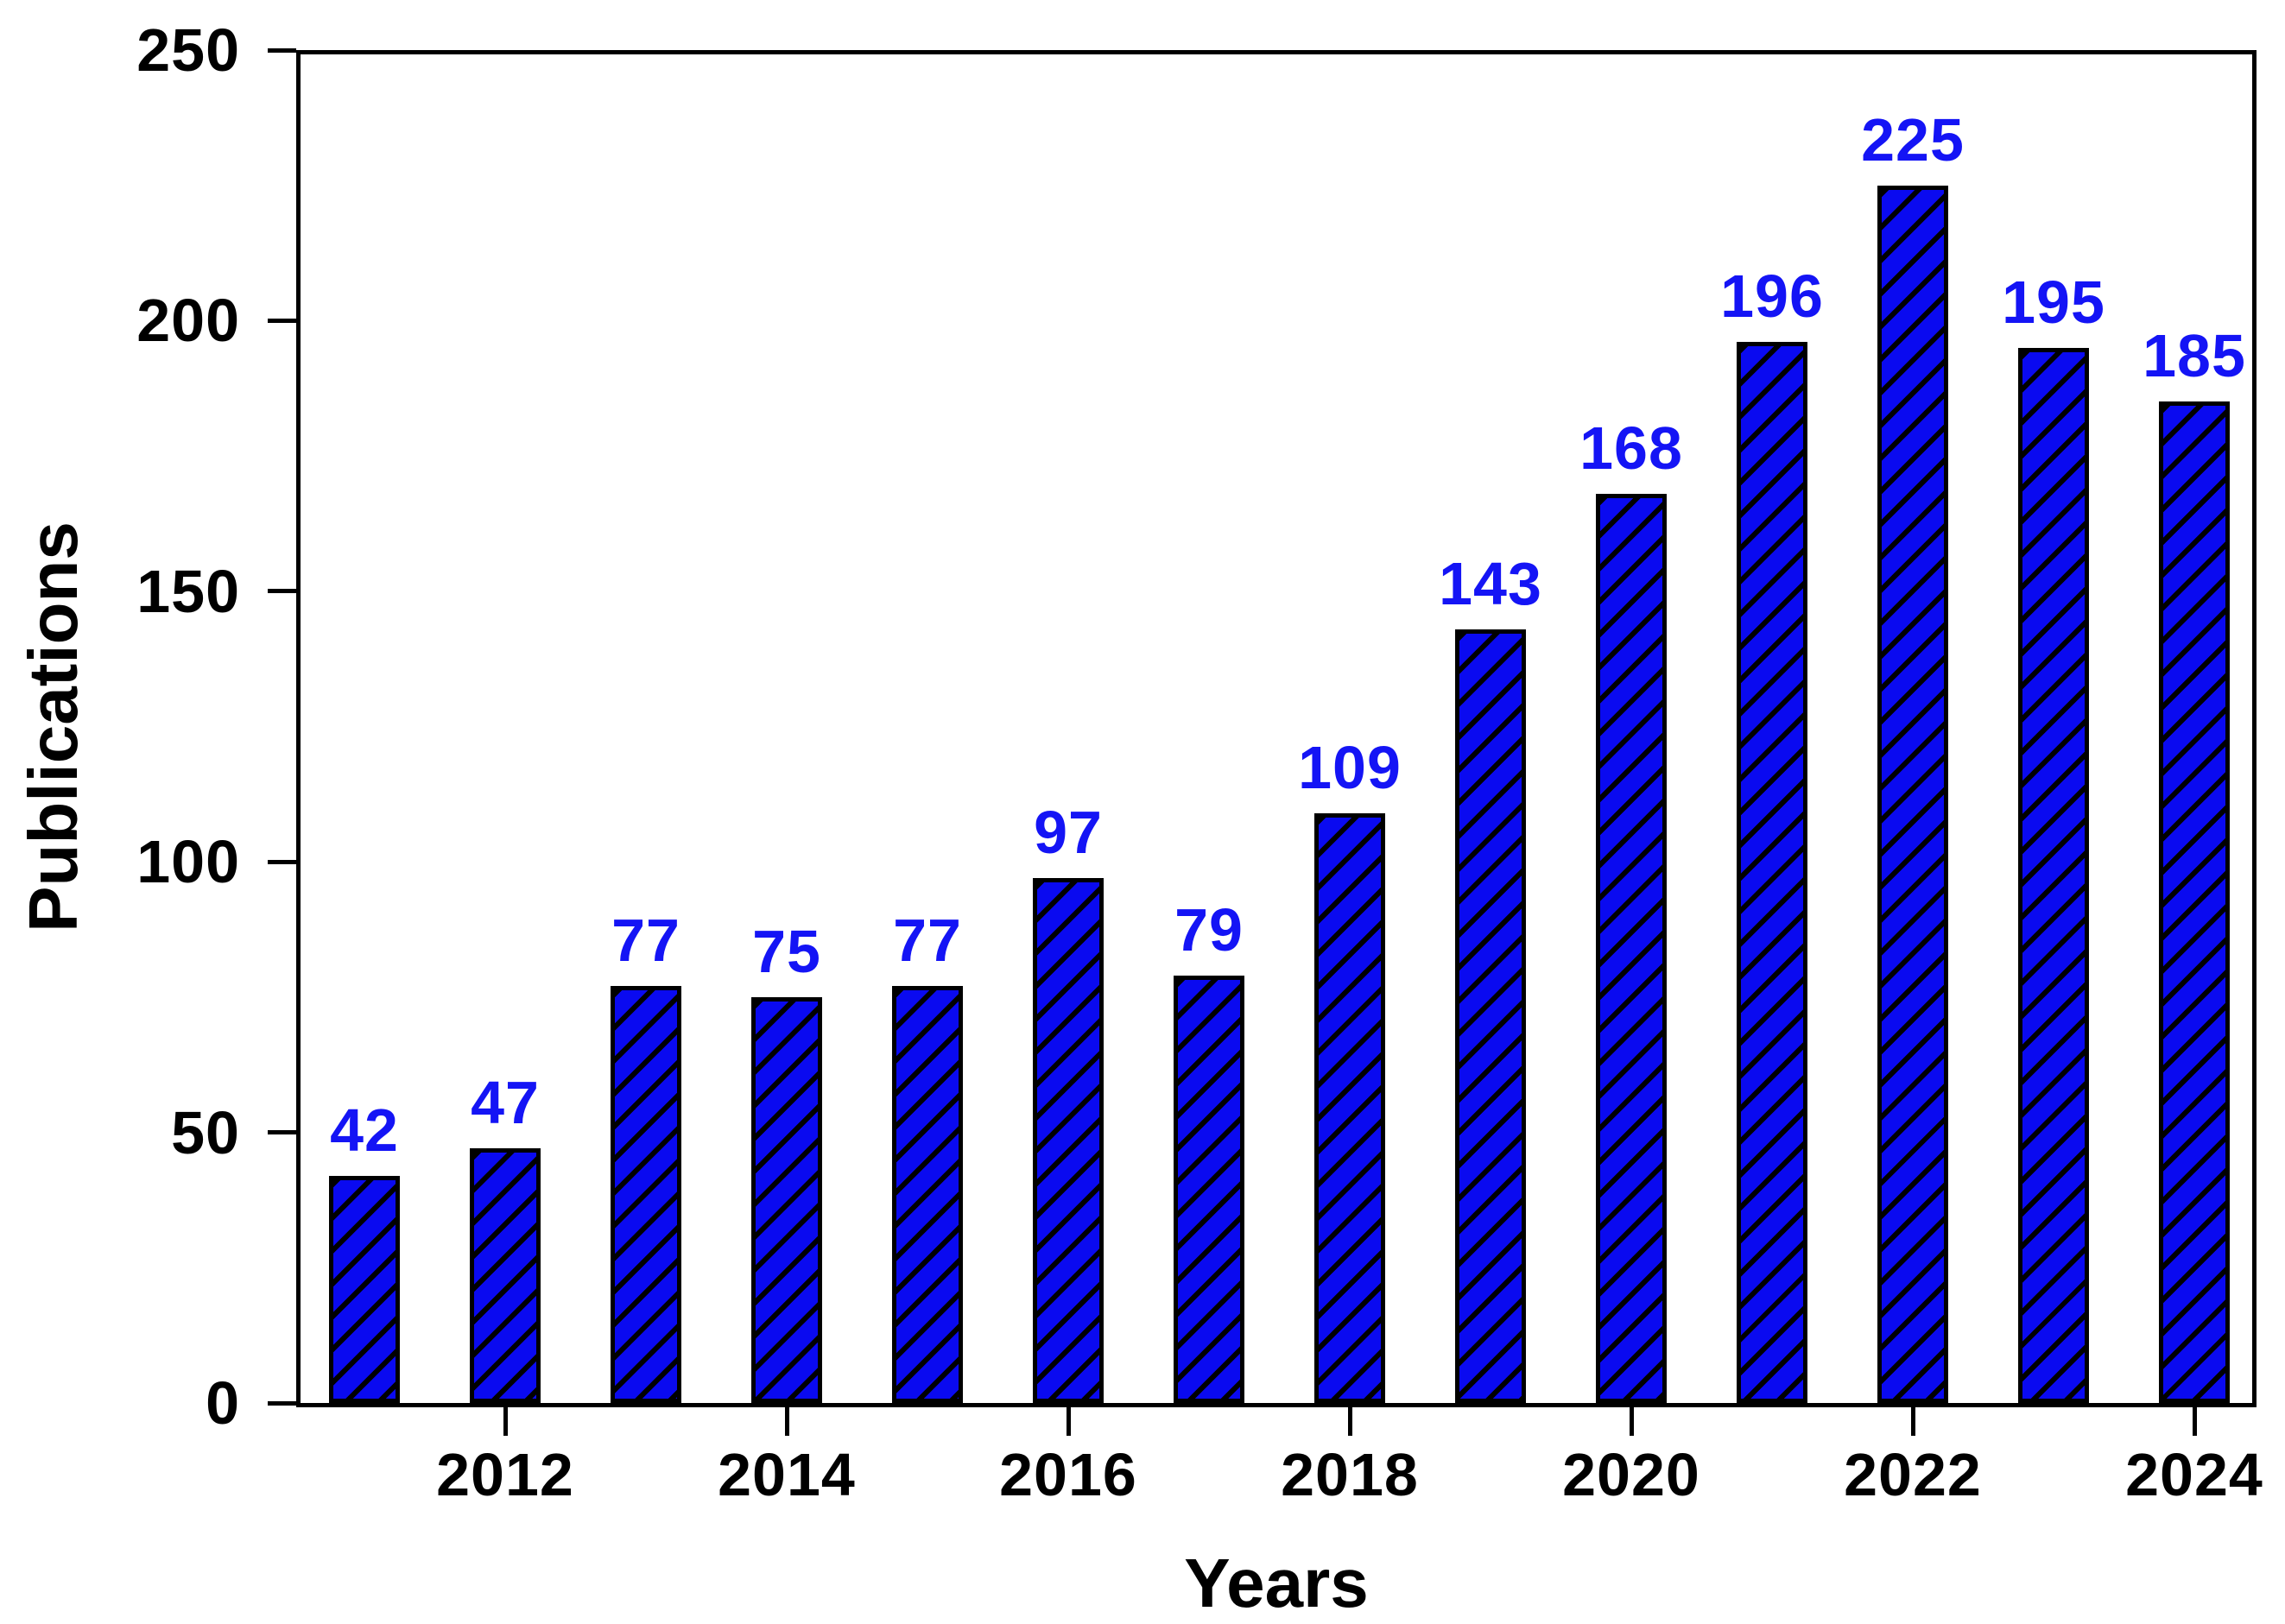 This screenshot has width=2285, height=1624. I want to click on x-tick-label: 2014, so click(787, 1474).